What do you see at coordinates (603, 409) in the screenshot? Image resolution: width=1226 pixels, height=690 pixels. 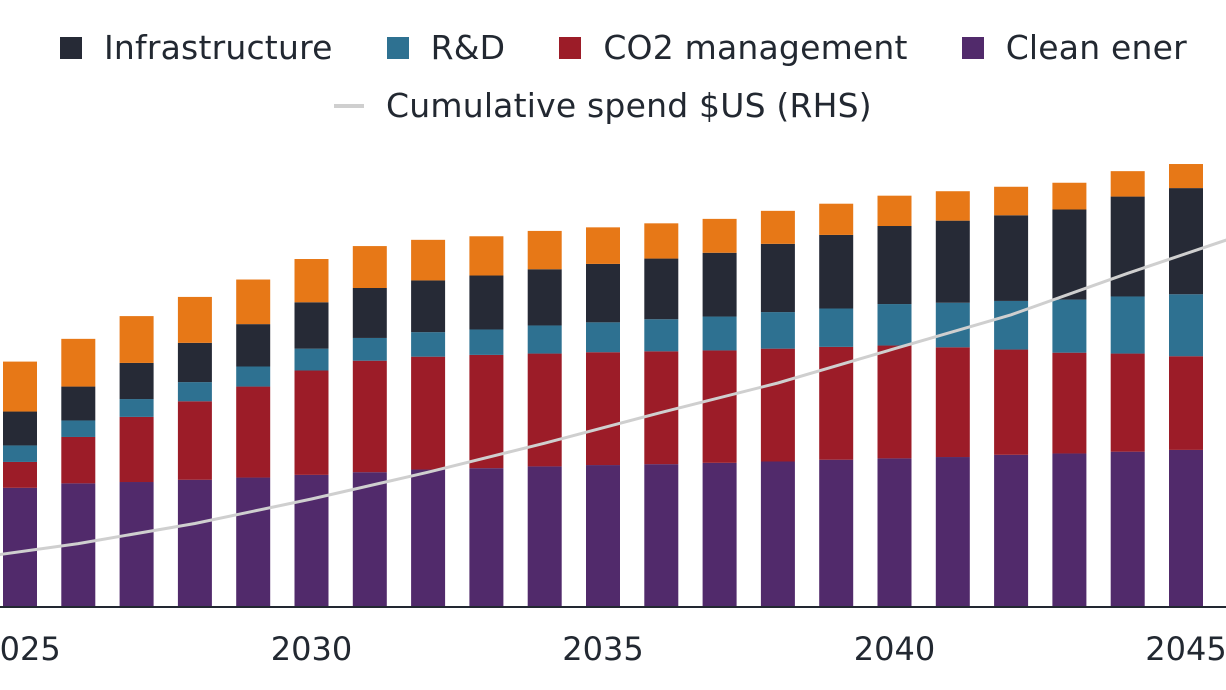 I see `bar-co2-2035` at bounding box center [603, 409].